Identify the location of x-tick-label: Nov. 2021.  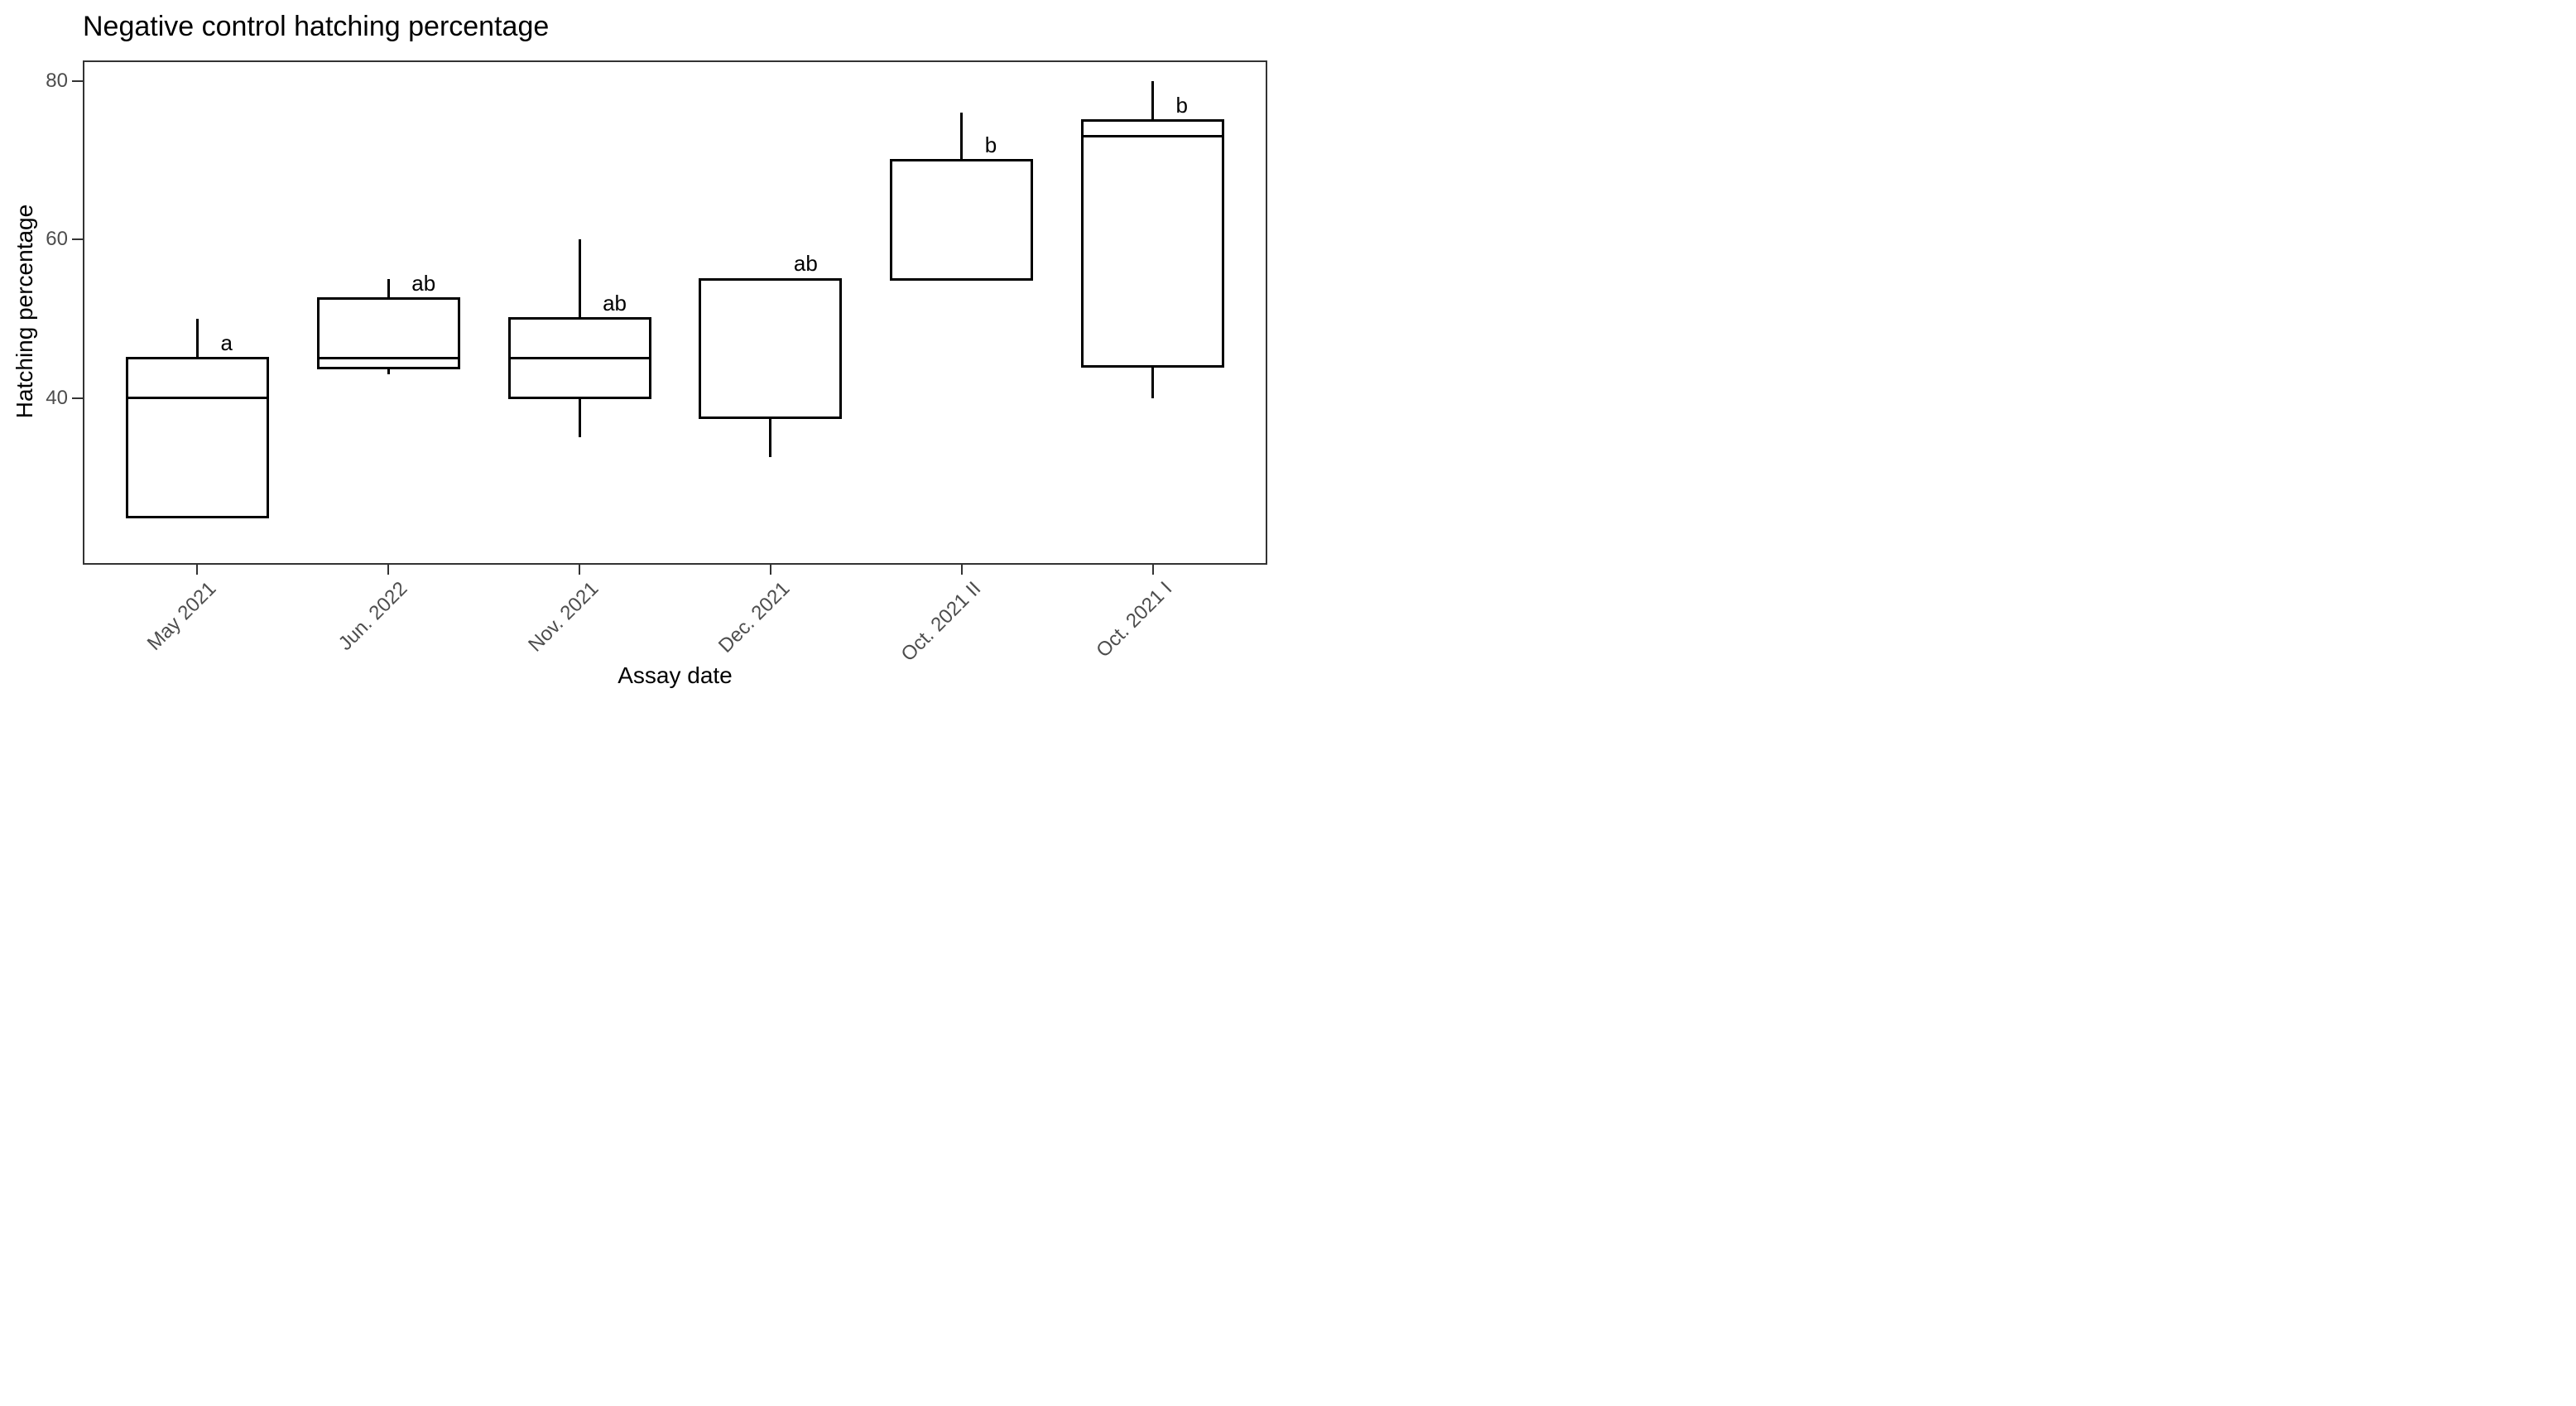
(563, 617).